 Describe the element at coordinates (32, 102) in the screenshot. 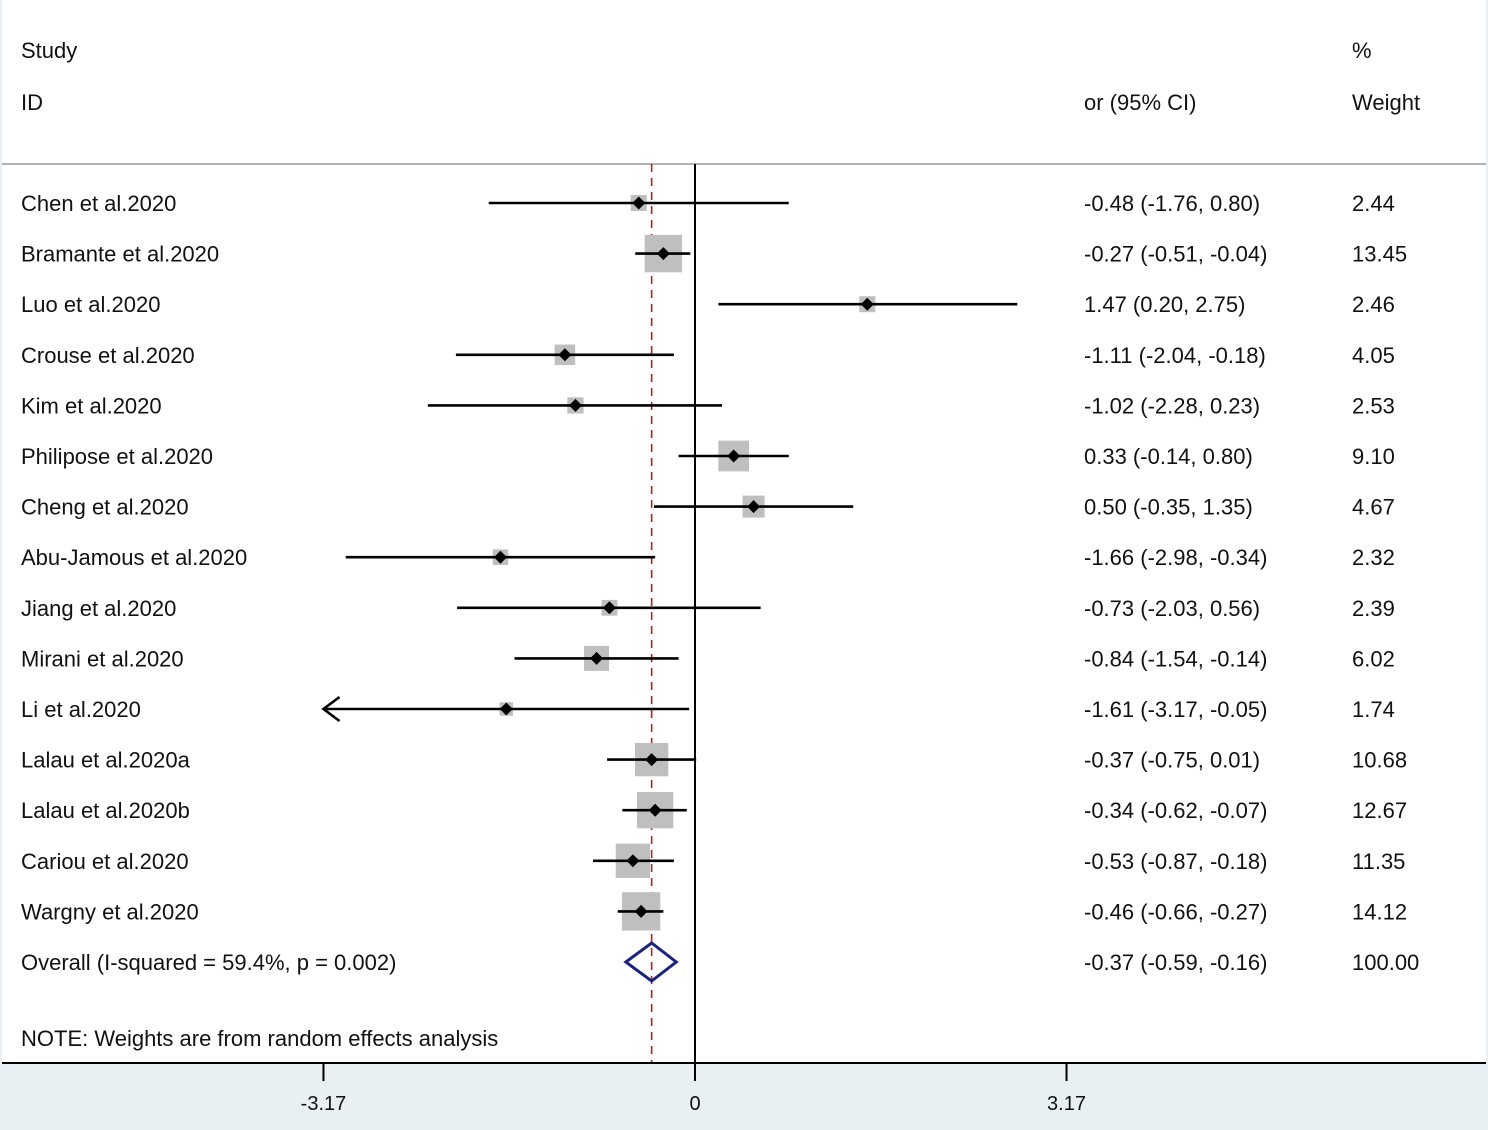

I see `header-id: ID` at that location.